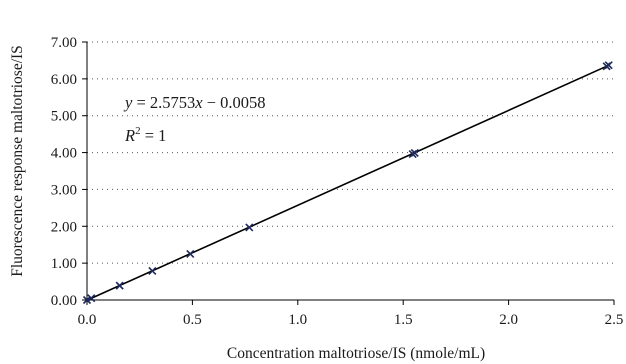  What do you see at coordinates (64, 154) in the screenshot?
I see `y-tick-label-4: 4.00` at bounding box center [64, 154].